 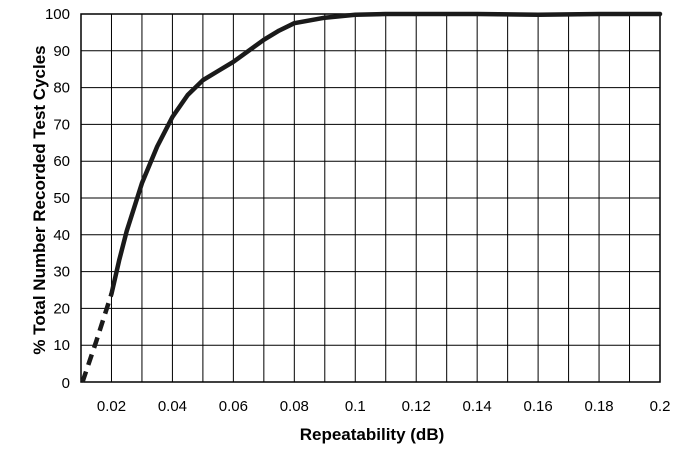 I want to click on x-tick-label: 0.04, so click(x=172, y=406).